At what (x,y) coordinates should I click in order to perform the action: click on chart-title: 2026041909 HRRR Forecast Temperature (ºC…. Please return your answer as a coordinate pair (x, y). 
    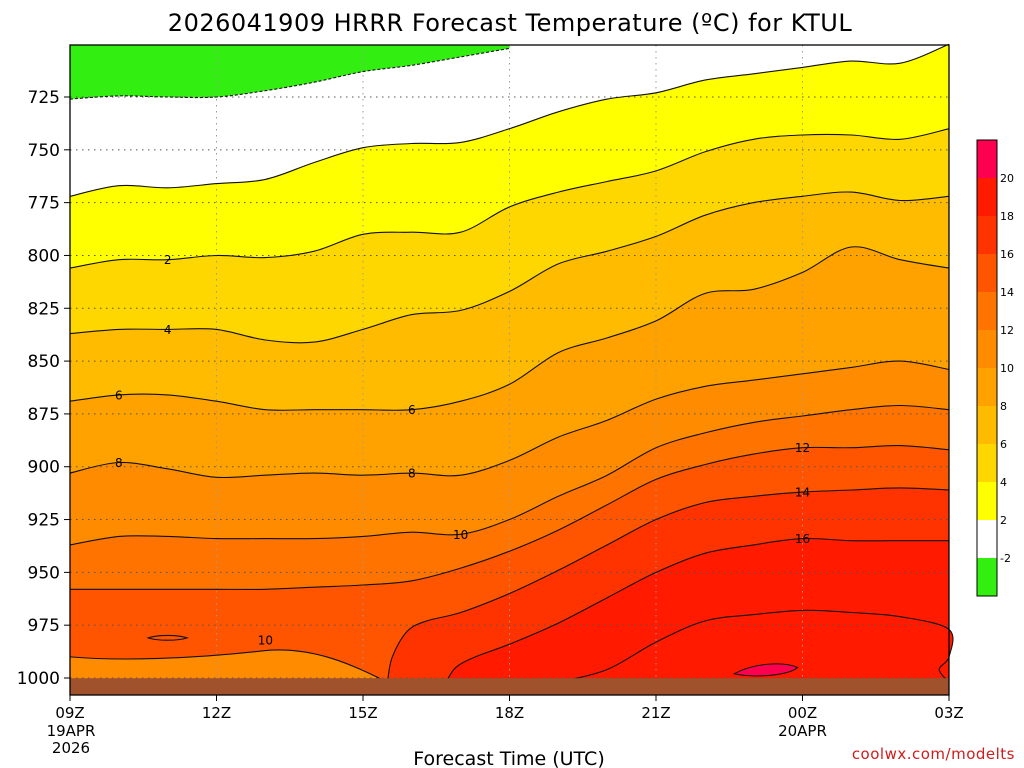
    Looking at the image, I should click on (510, 23).